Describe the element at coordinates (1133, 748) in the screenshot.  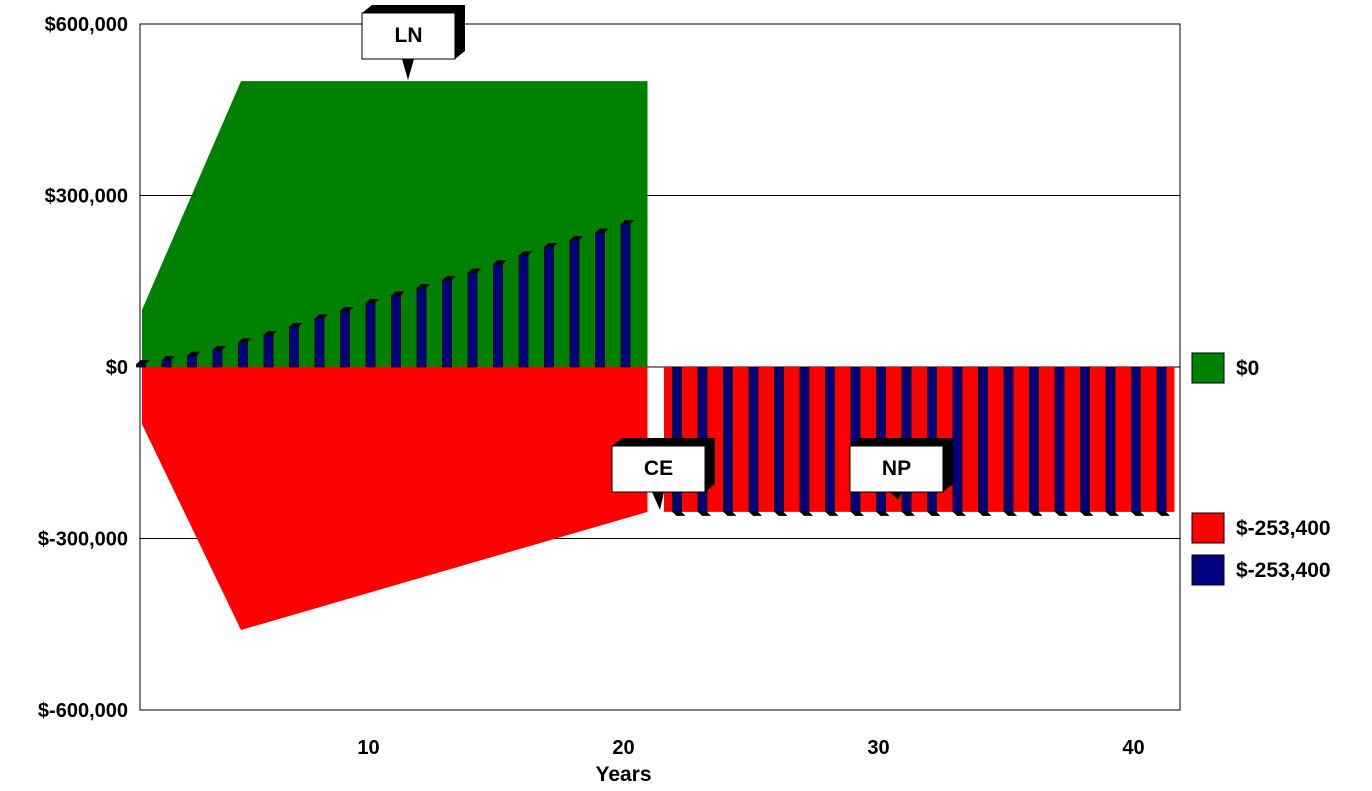
I see `x-tick-label: 40` at that location.